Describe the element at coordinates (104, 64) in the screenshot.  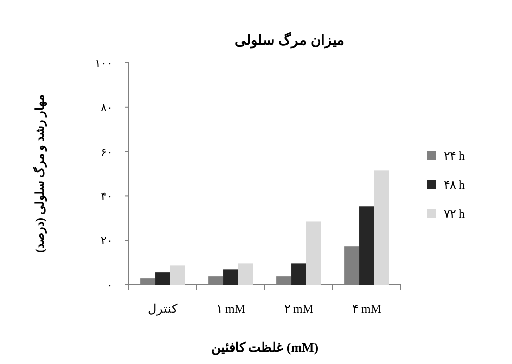
I see `y-tick-label: ۱۰۰` at that location.